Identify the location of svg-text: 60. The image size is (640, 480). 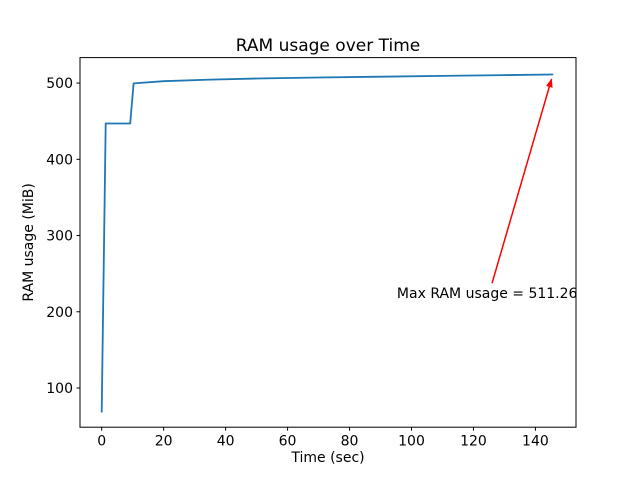
(288, 442).